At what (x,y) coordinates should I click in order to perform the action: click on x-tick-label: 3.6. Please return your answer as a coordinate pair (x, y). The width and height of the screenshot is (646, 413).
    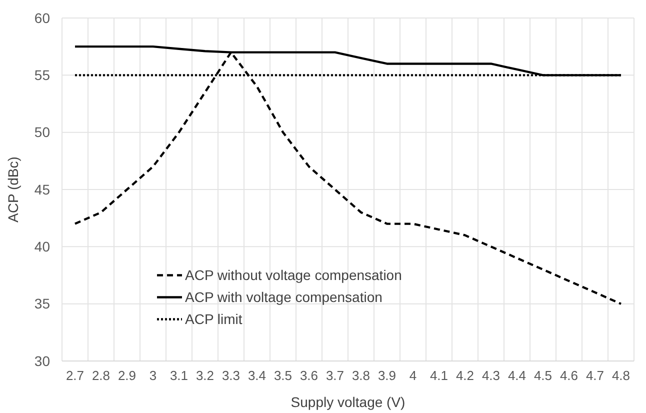
    Looking at the image, I should click on (309, 375).